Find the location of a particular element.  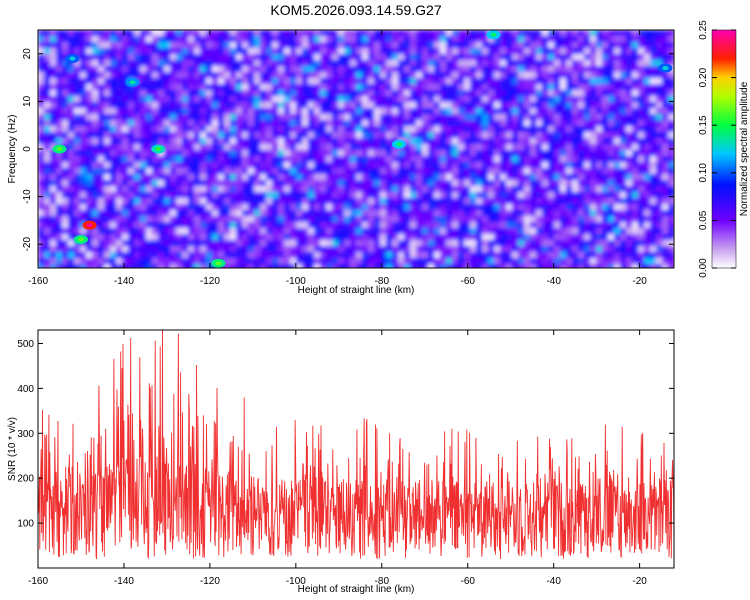

y-tick-label: 0 is located at coordinates (27, 149).